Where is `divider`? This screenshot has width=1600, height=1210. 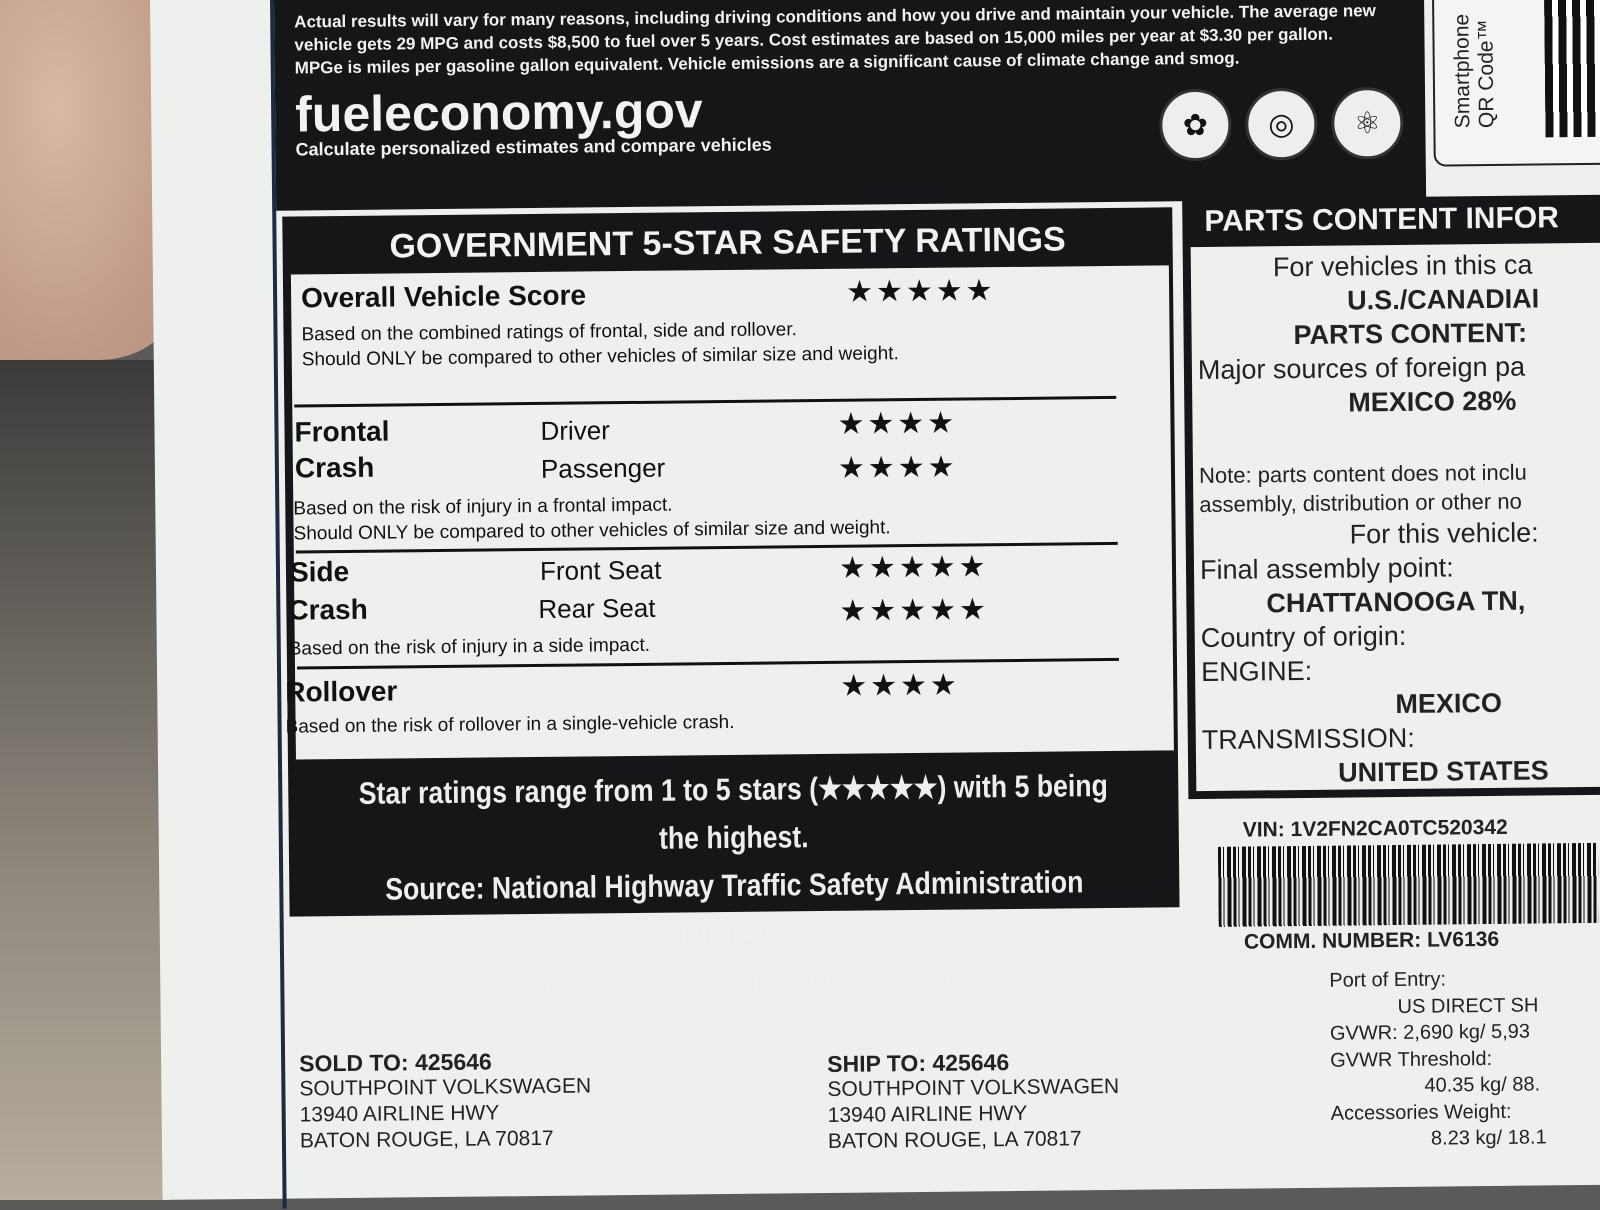 divider is located at coordinates (705, 401).